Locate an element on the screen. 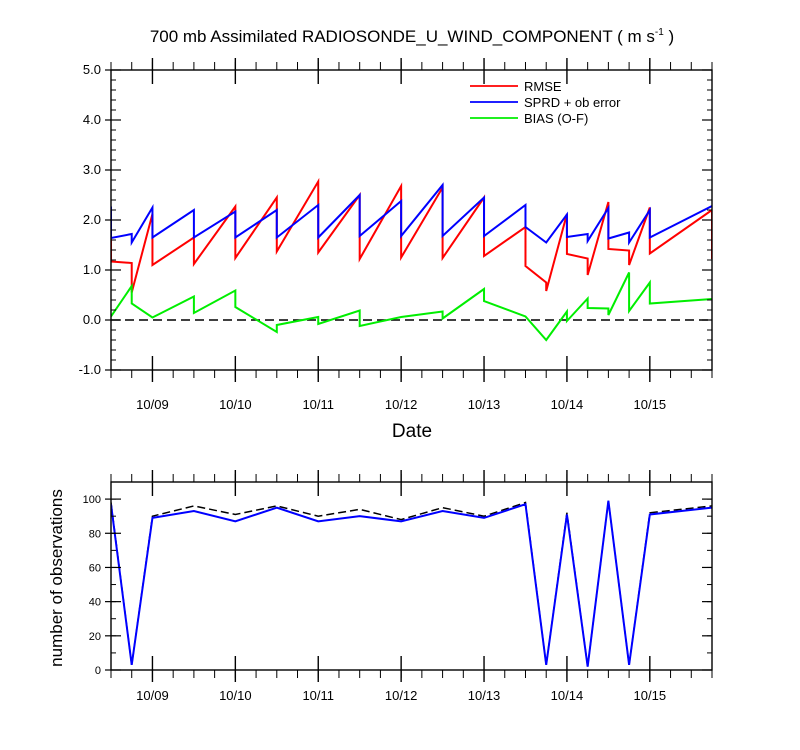 This screenshot has width=800, height=750. y-tick-label: 1.0 is located at coordinates (92, 269).